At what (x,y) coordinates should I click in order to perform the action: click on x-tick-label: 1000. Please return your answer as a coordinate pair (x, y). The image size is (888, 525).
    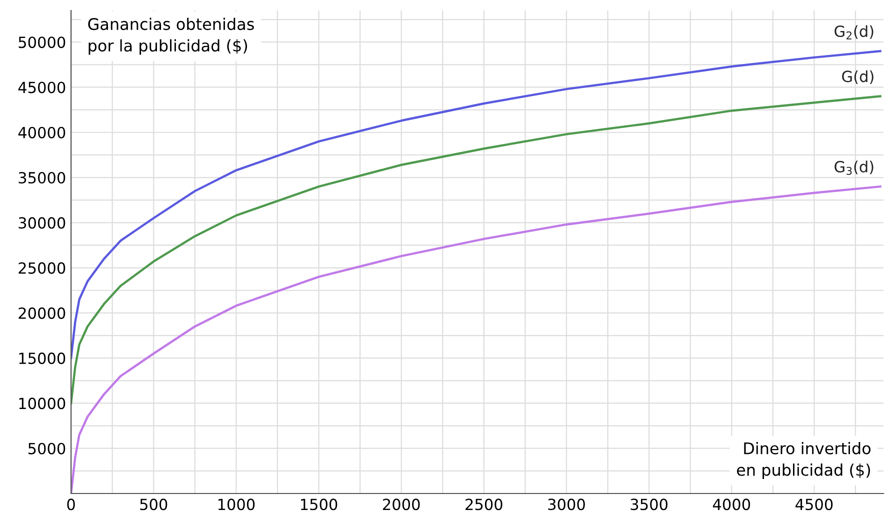
    Looking at the image, I should click on (236, 504).